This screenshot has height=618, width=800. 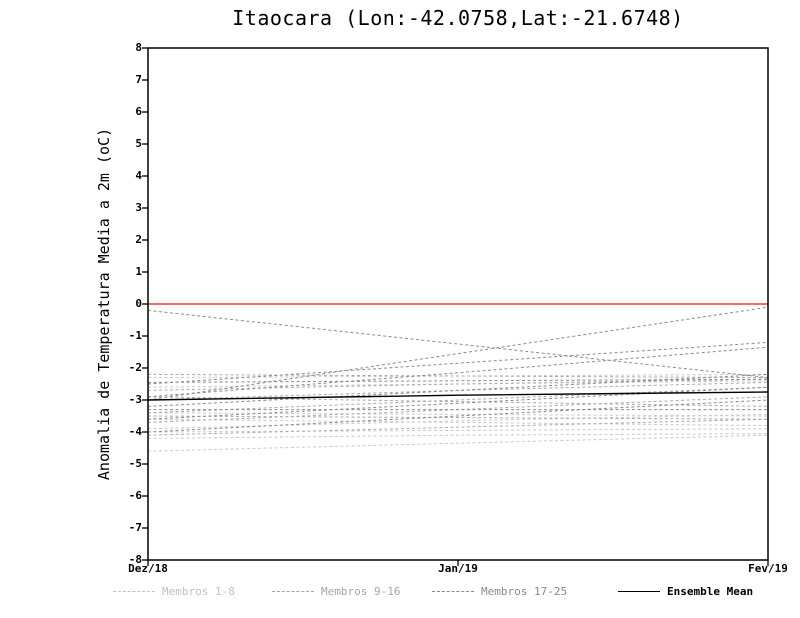 I want to click on y-tick-label: -4, so click(x=135, y=431).